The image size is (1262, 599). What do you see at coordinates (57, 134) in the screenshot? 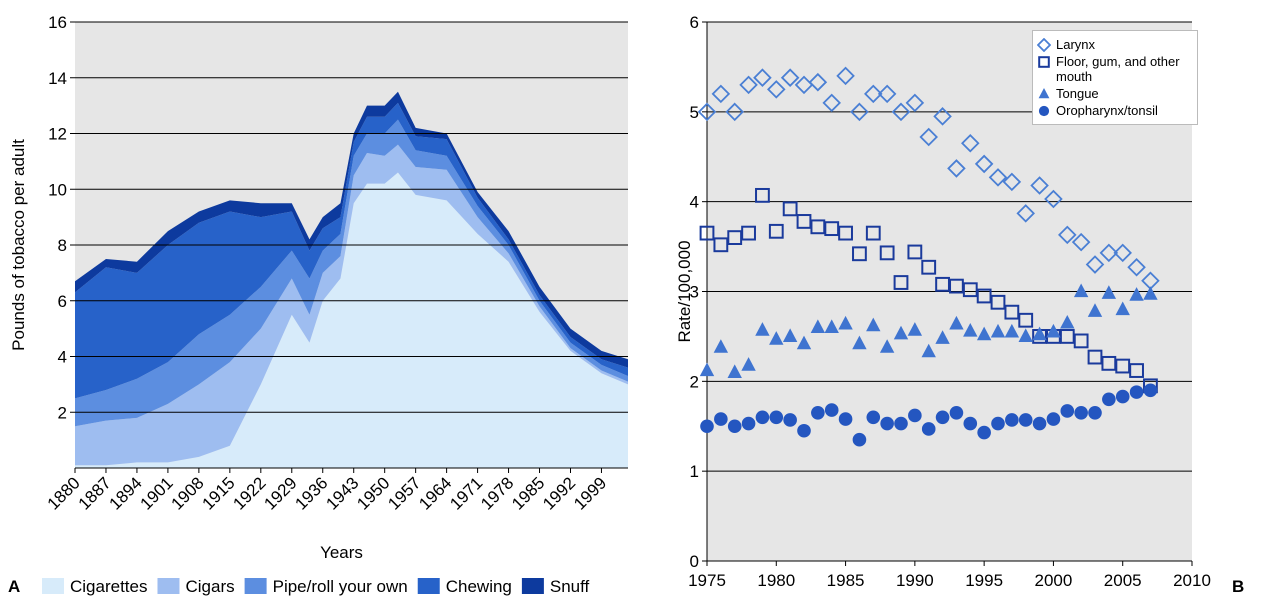
I see `y-tick-label: 12` at bounding box center [57, 134].